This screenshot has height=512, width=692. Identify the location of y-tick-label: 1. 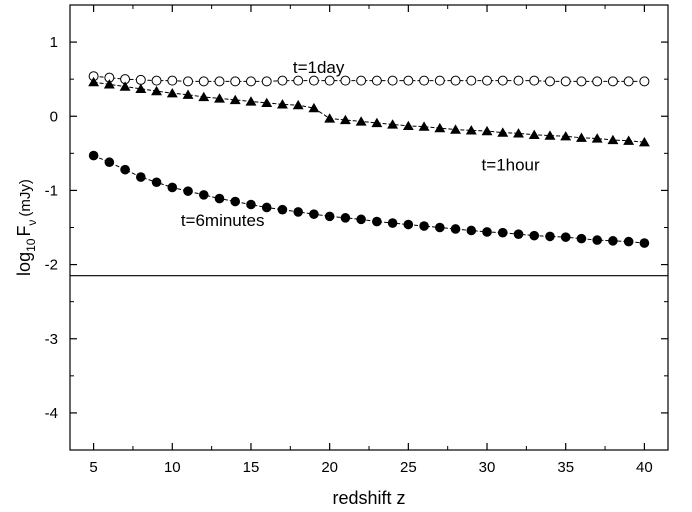
(54, 42).